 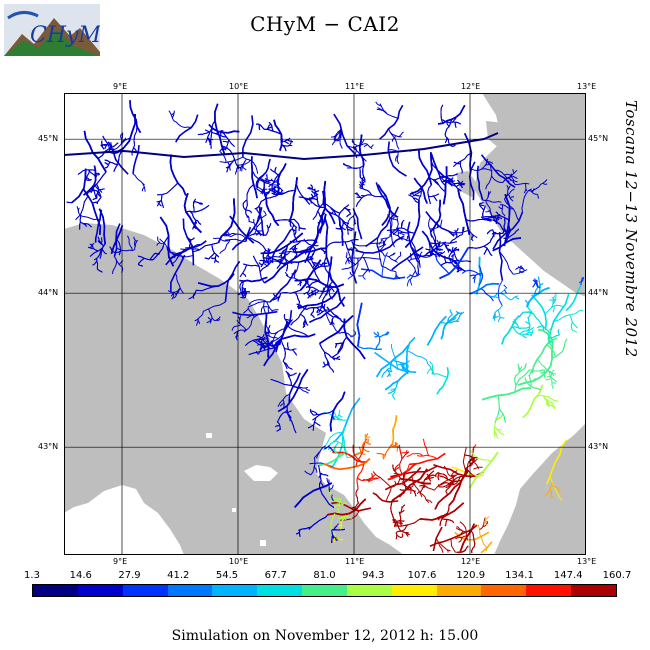 What do you see at coordinates (209, 435) in the screenshot?
I see `land-islet` at bounding box center [209, 435].